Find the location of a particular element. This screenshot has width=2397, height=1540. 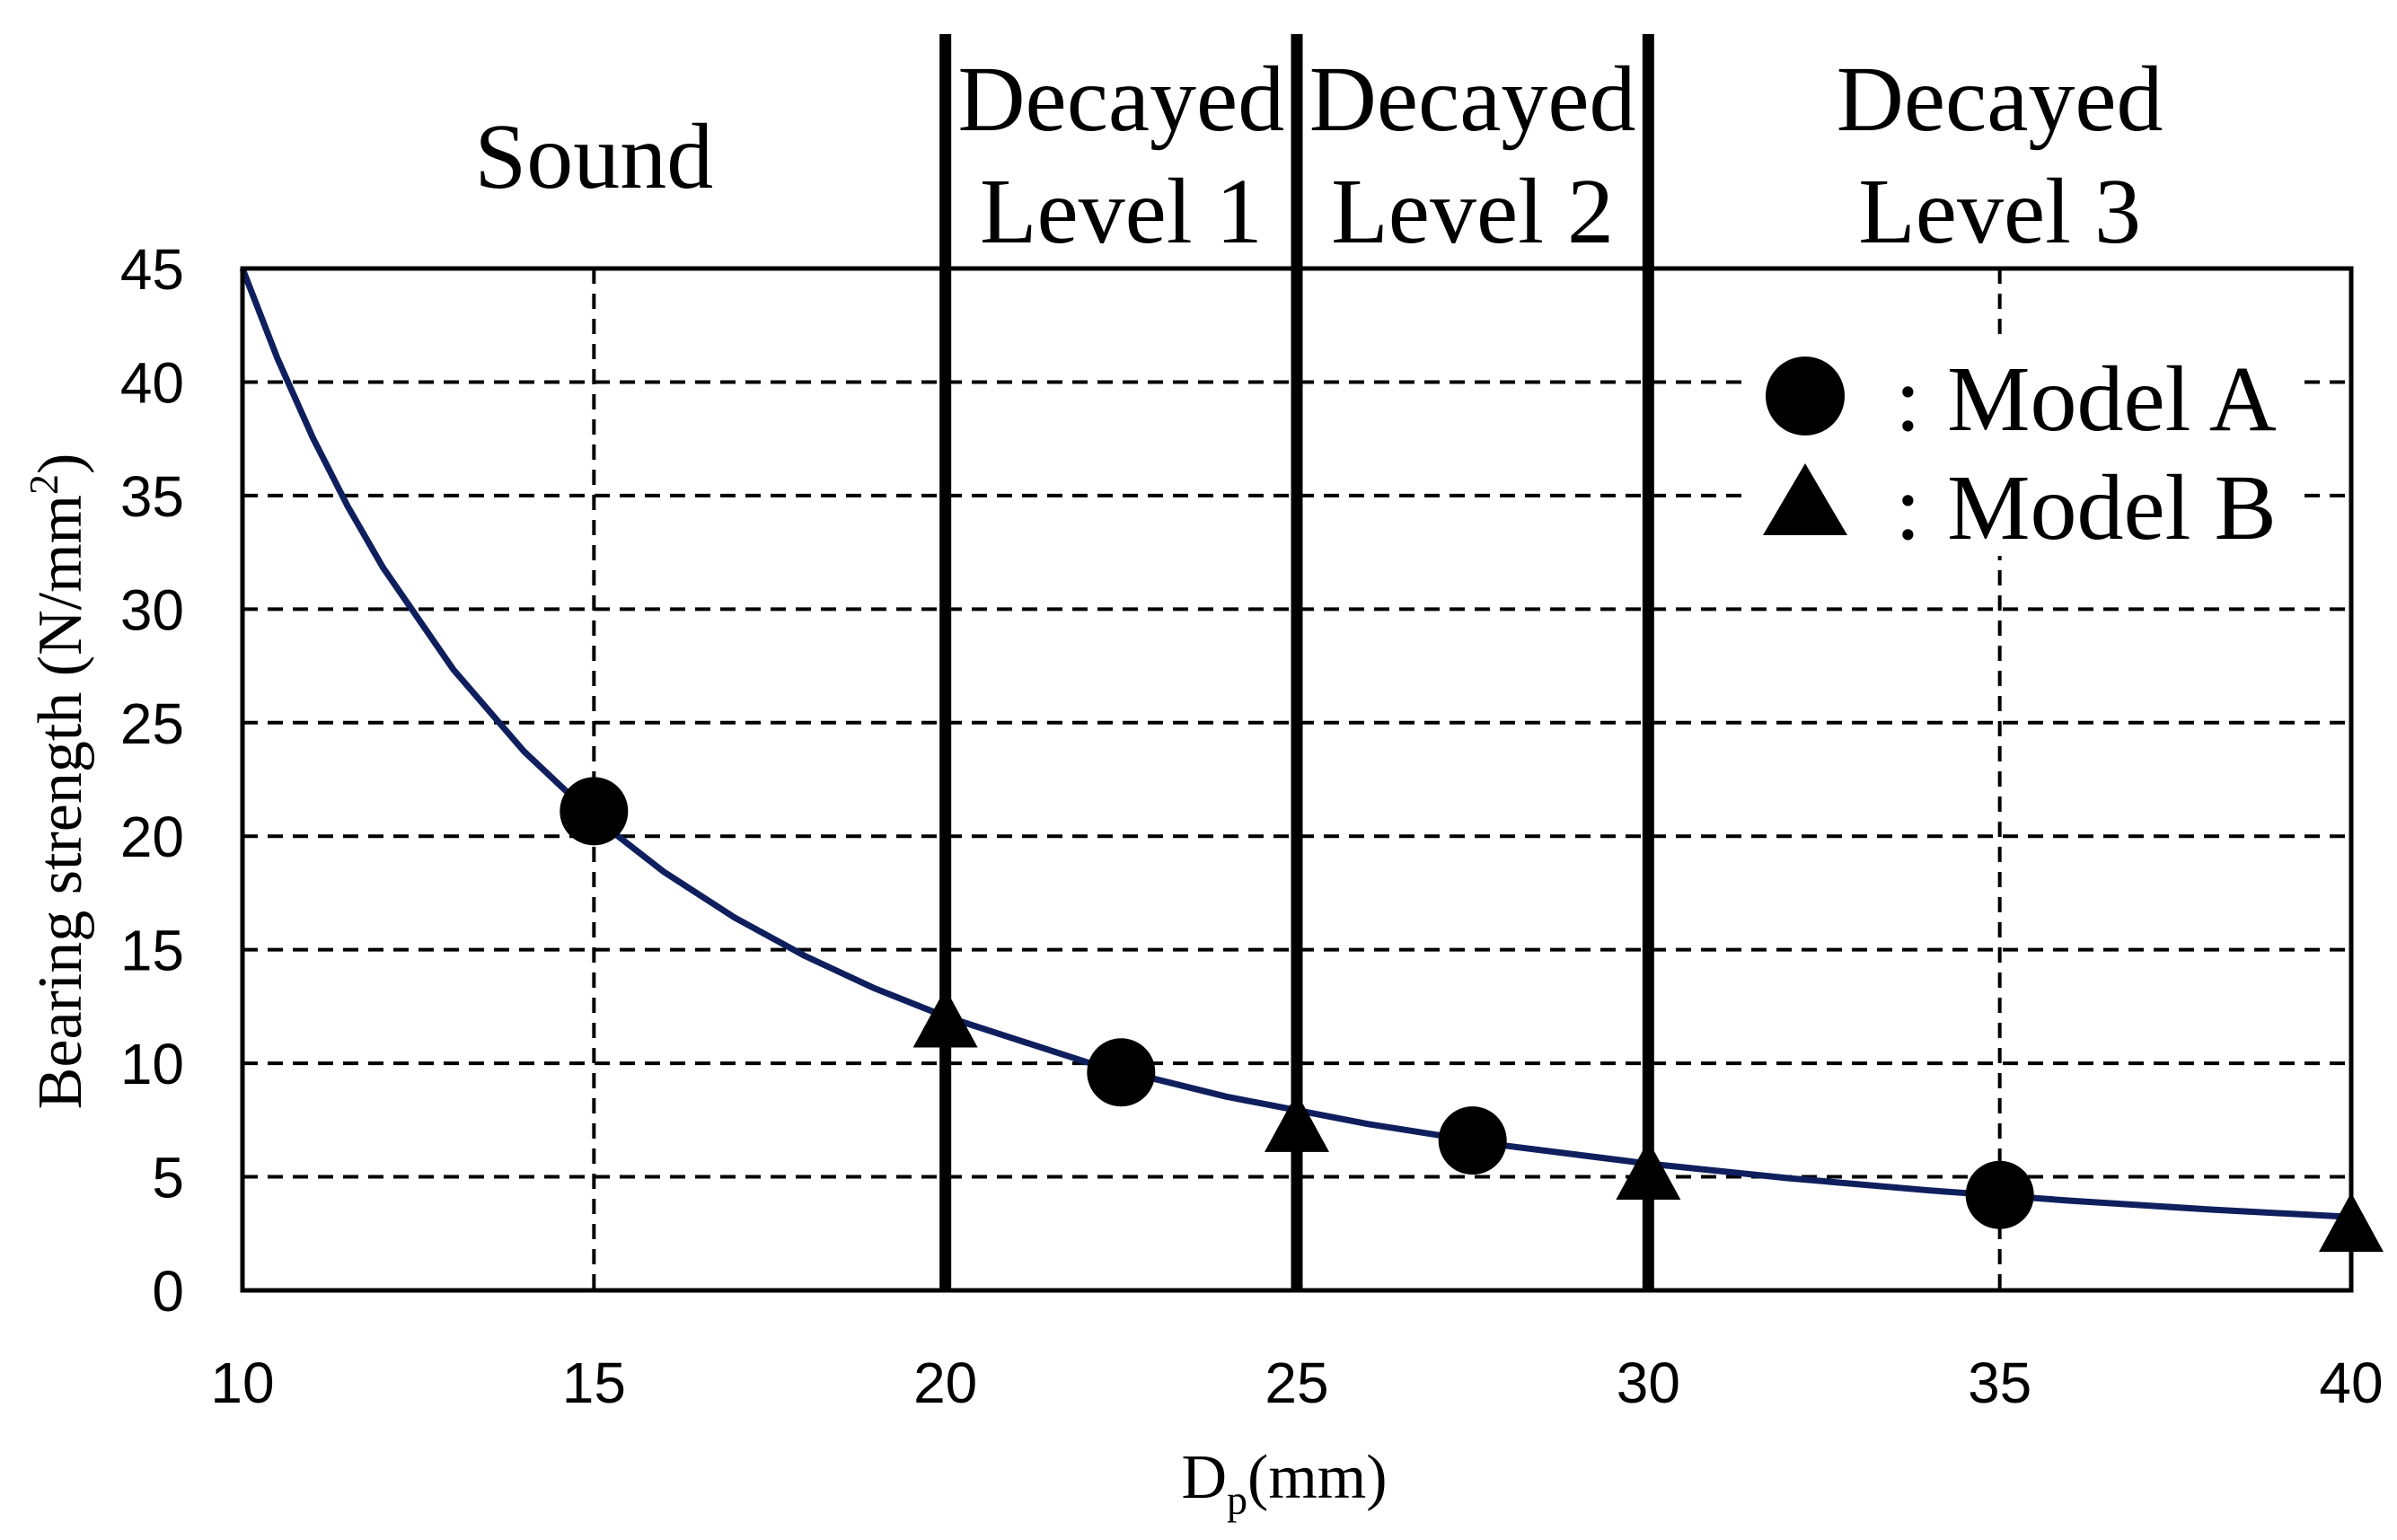

legend-label: Model B is located at coordinates (2112, 507).